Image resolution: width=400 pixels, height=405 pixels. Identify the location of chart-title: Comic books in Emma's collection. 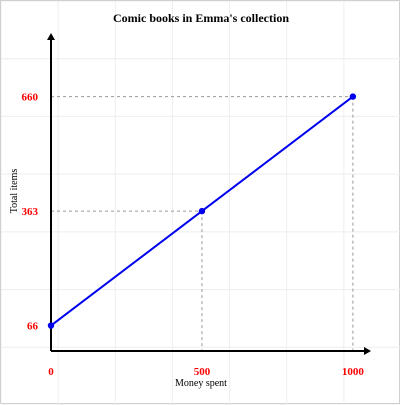
(201, 18).